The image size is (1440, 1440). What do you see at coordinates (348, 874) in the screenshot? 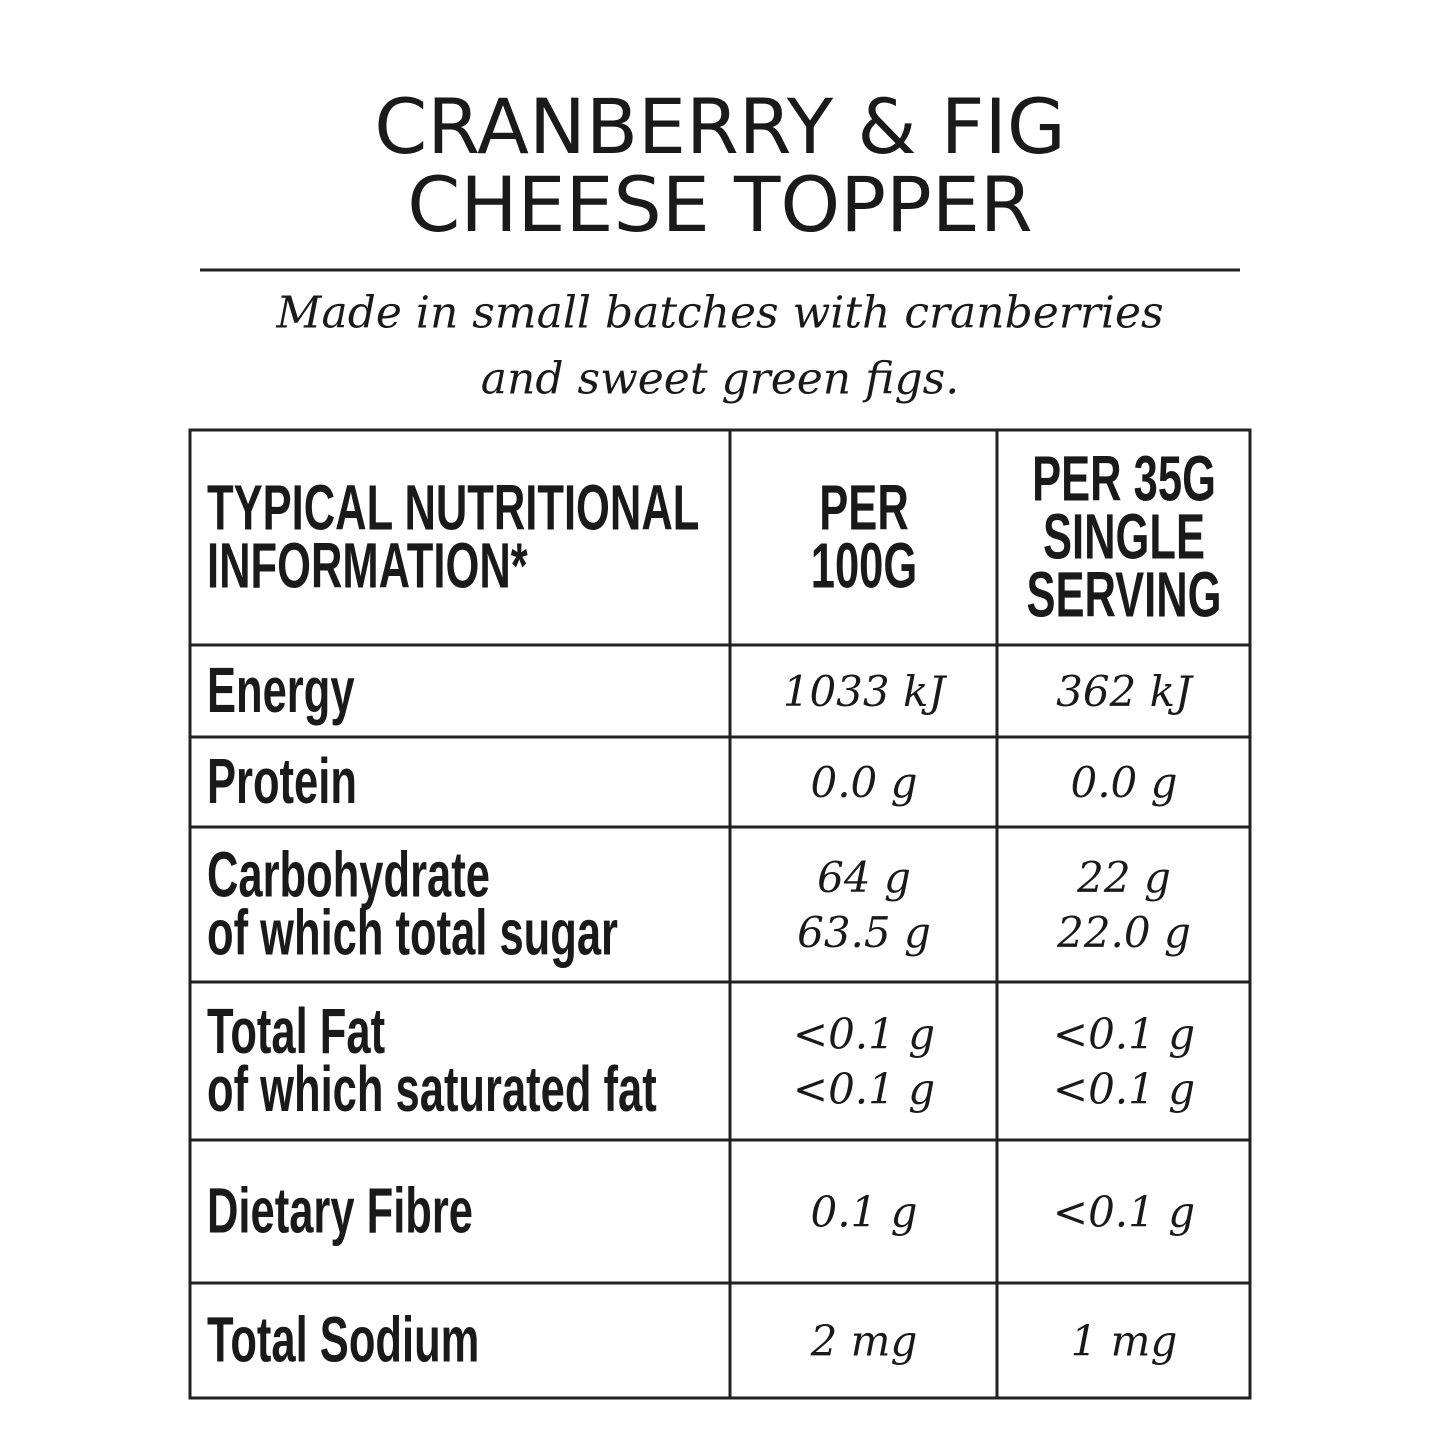
I see `row-label: Carbohydrate` at bounding box center [348, 874].